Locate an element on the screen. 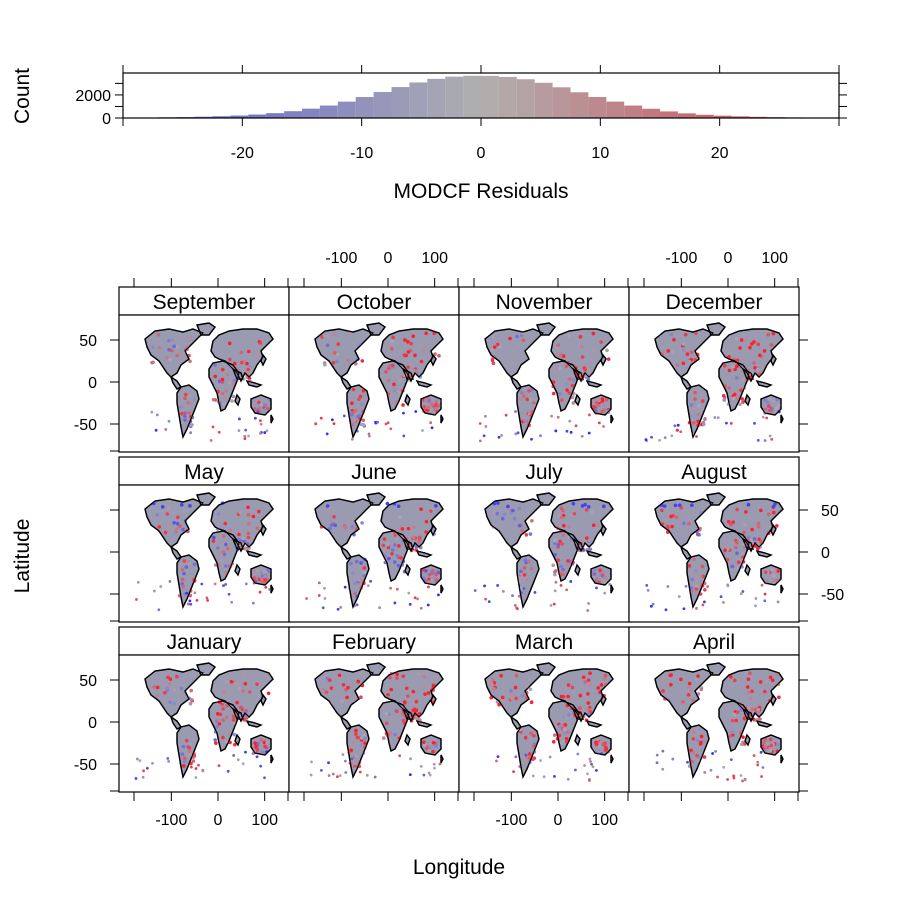 The height and width of the screenshot is (900, 900). map-panel: February is located at coordinates (374, 709).